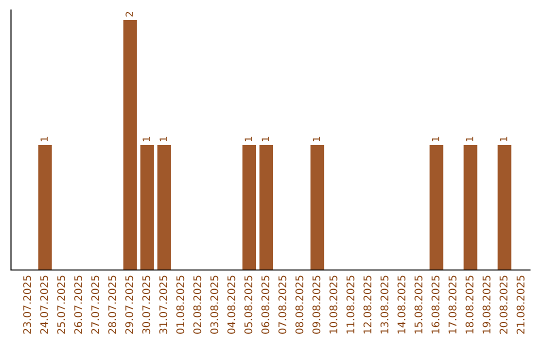 The width and height of the screenshot is (540, 340). I want to click on x-tick-label: 05.08.2025, so click(248, 305).